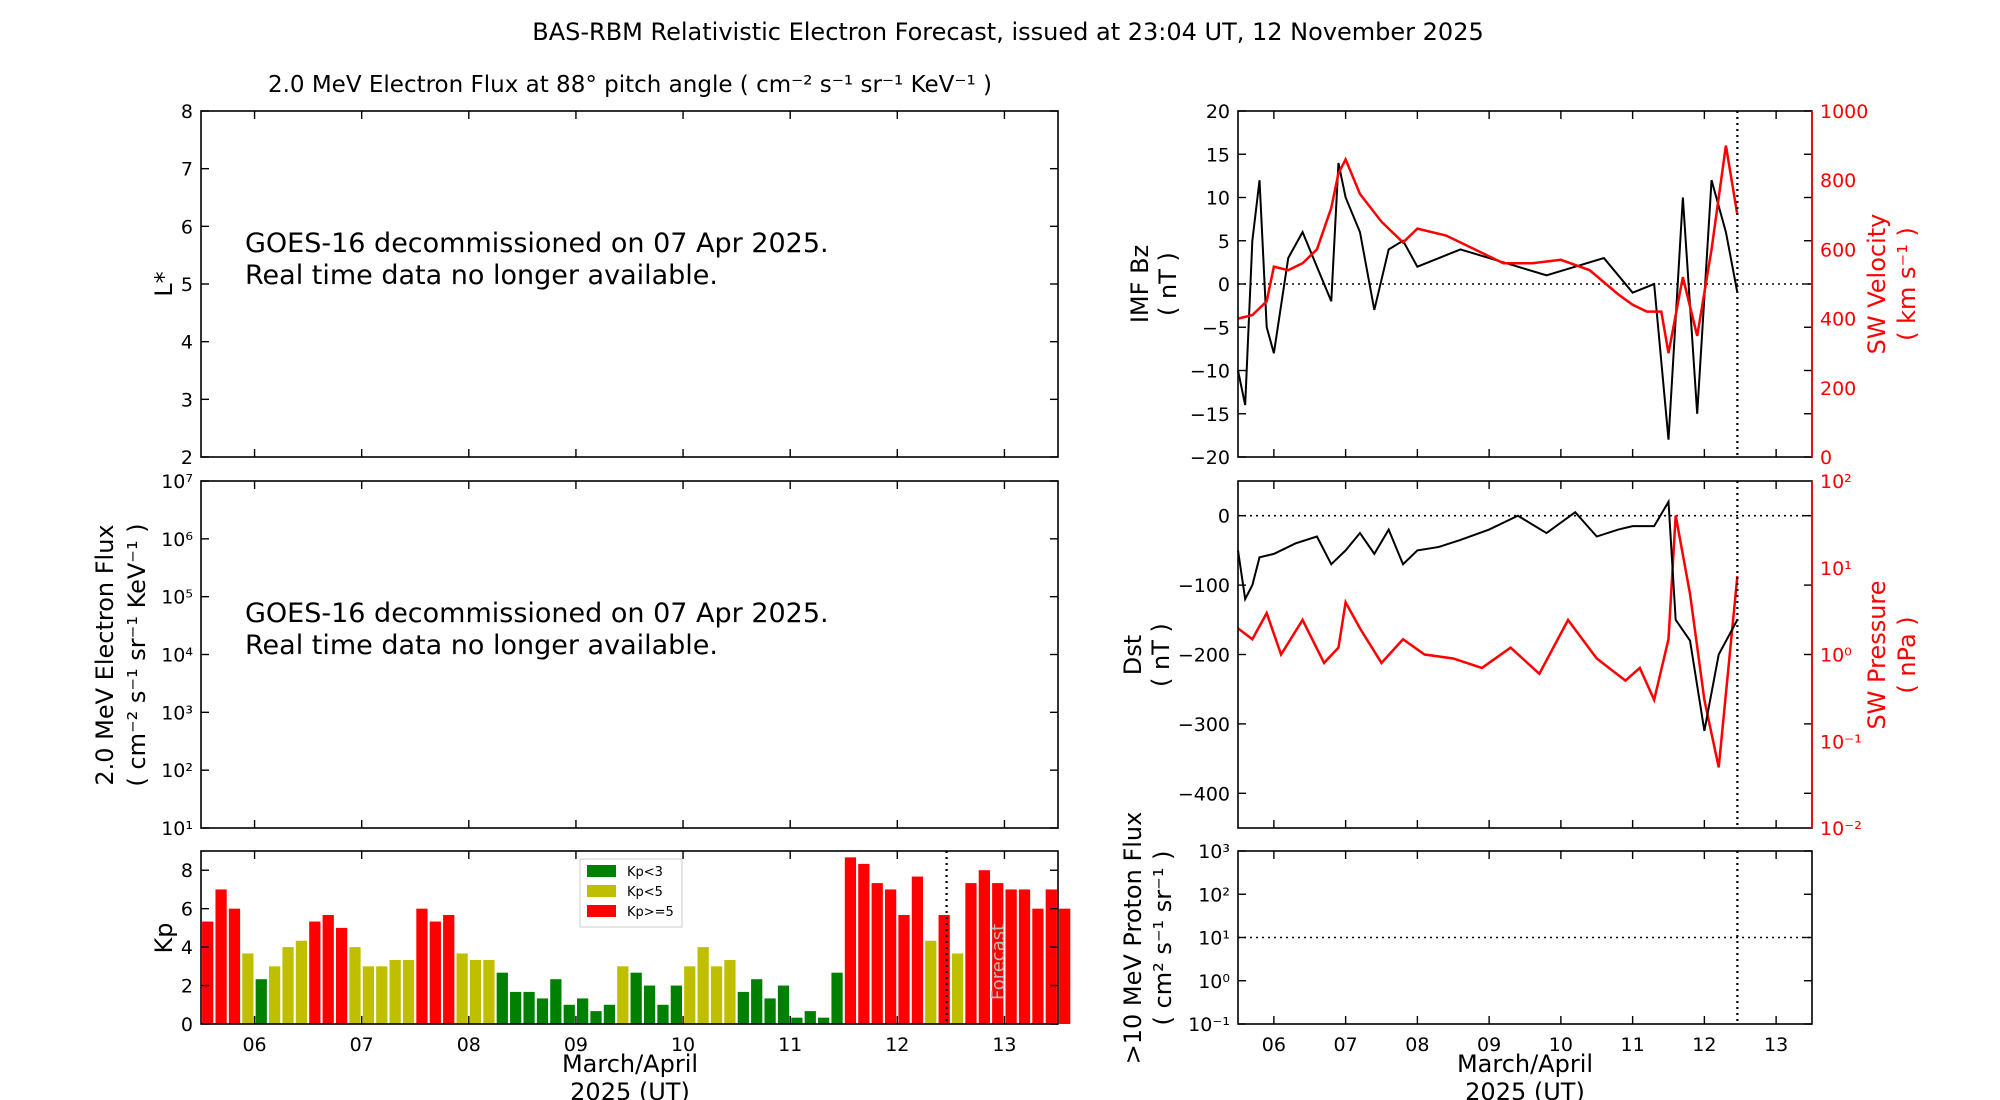 This screenshot has width=2000, height=1100. What do you see at coordinates (177, 656) in the screenshot?
I see `eflux-ytick-label: 10⁴` at bounding box center [177, 656].